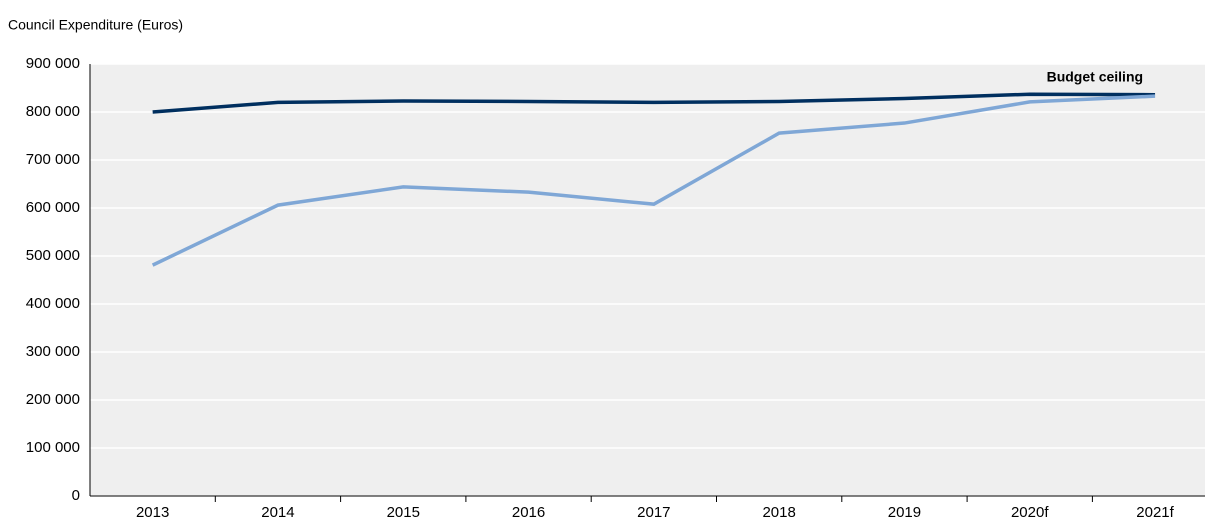 Image resolution: width=1207 pixels, height=520 pixels. What do you see at coordinates (53, 159) in the screenshot?
I see `y-tick-label: 700 000` at bounding box center [53, 159].